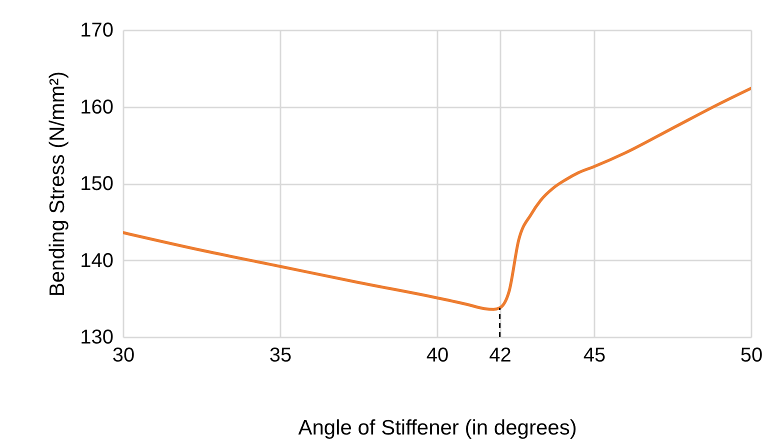 The height and width of the screenshot is (445, 763). Describe the element at coordinates (751, 355) in the screenshot. I see `x-tick-label: 50` at that location.